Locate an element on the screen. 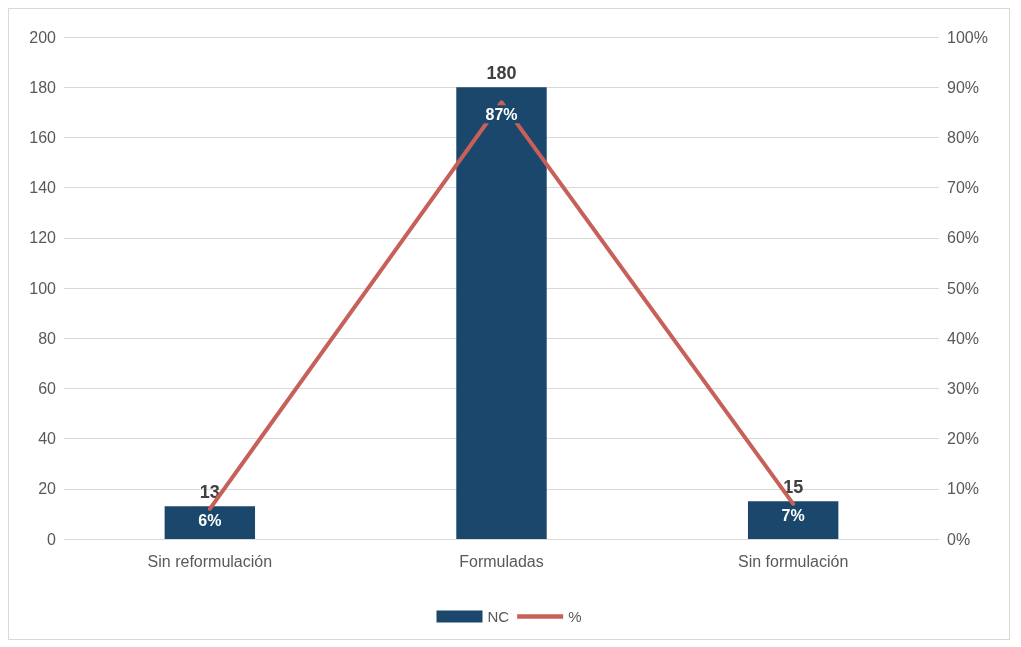 The width and height of the screenshot is (1021, 647). y-tick-label: 40 is located at coordinates (47, 439).